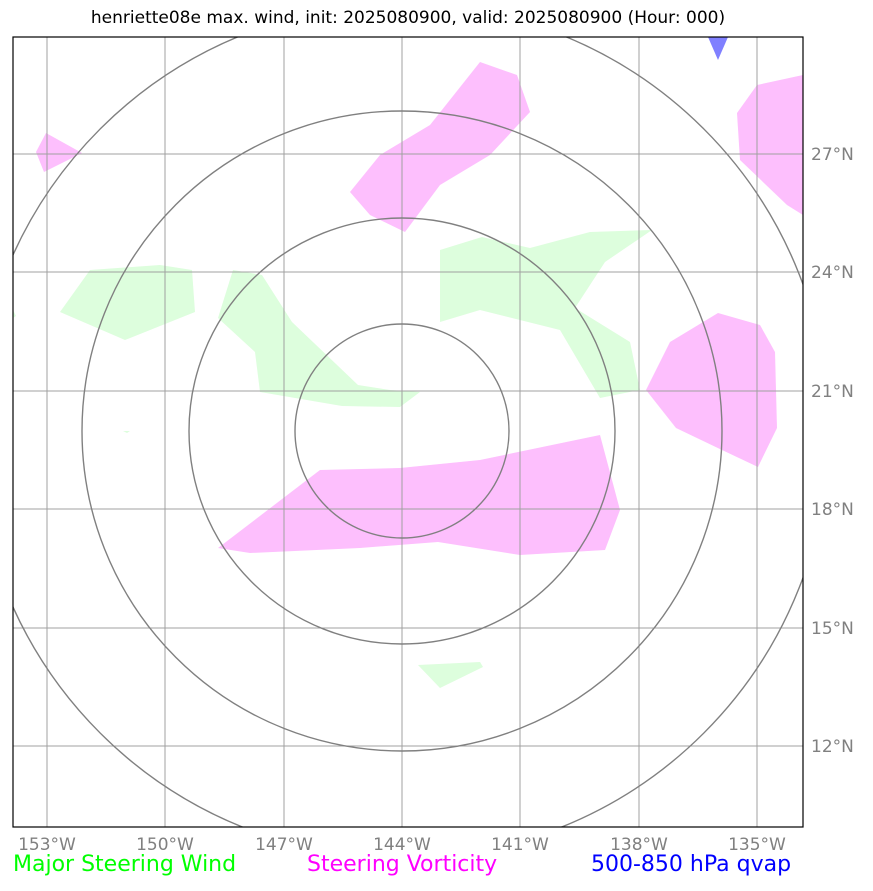  What do you see at coordinates (47, 845) in the screenshot?
I see `lon-label: 153°W` at bounding box center [47, 845].